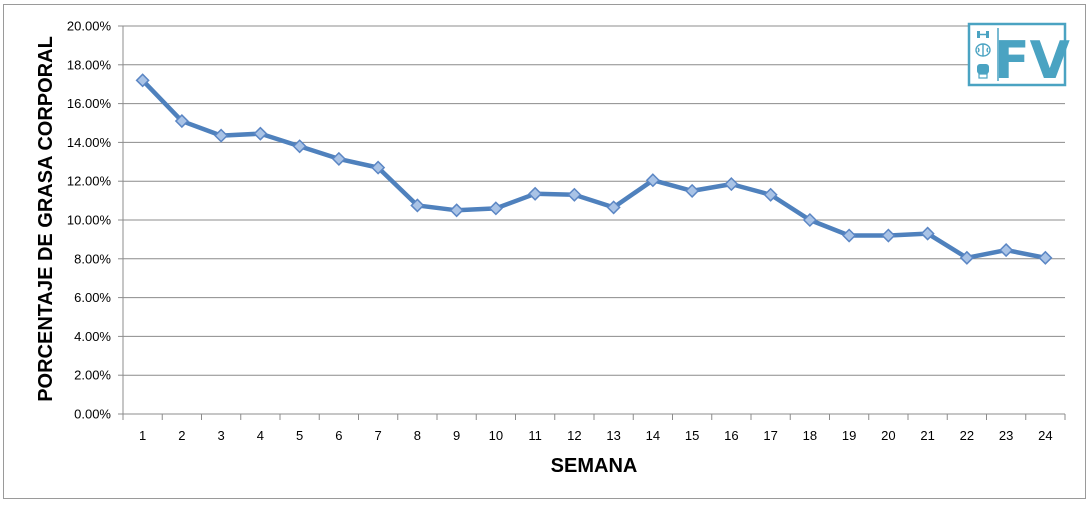 The height and width of the screenshot is (505, 1091). What do you see at coordinates (378, 435) in the screenshot?
I see `x-tick-label: 7` at bounding box center [378, 435].